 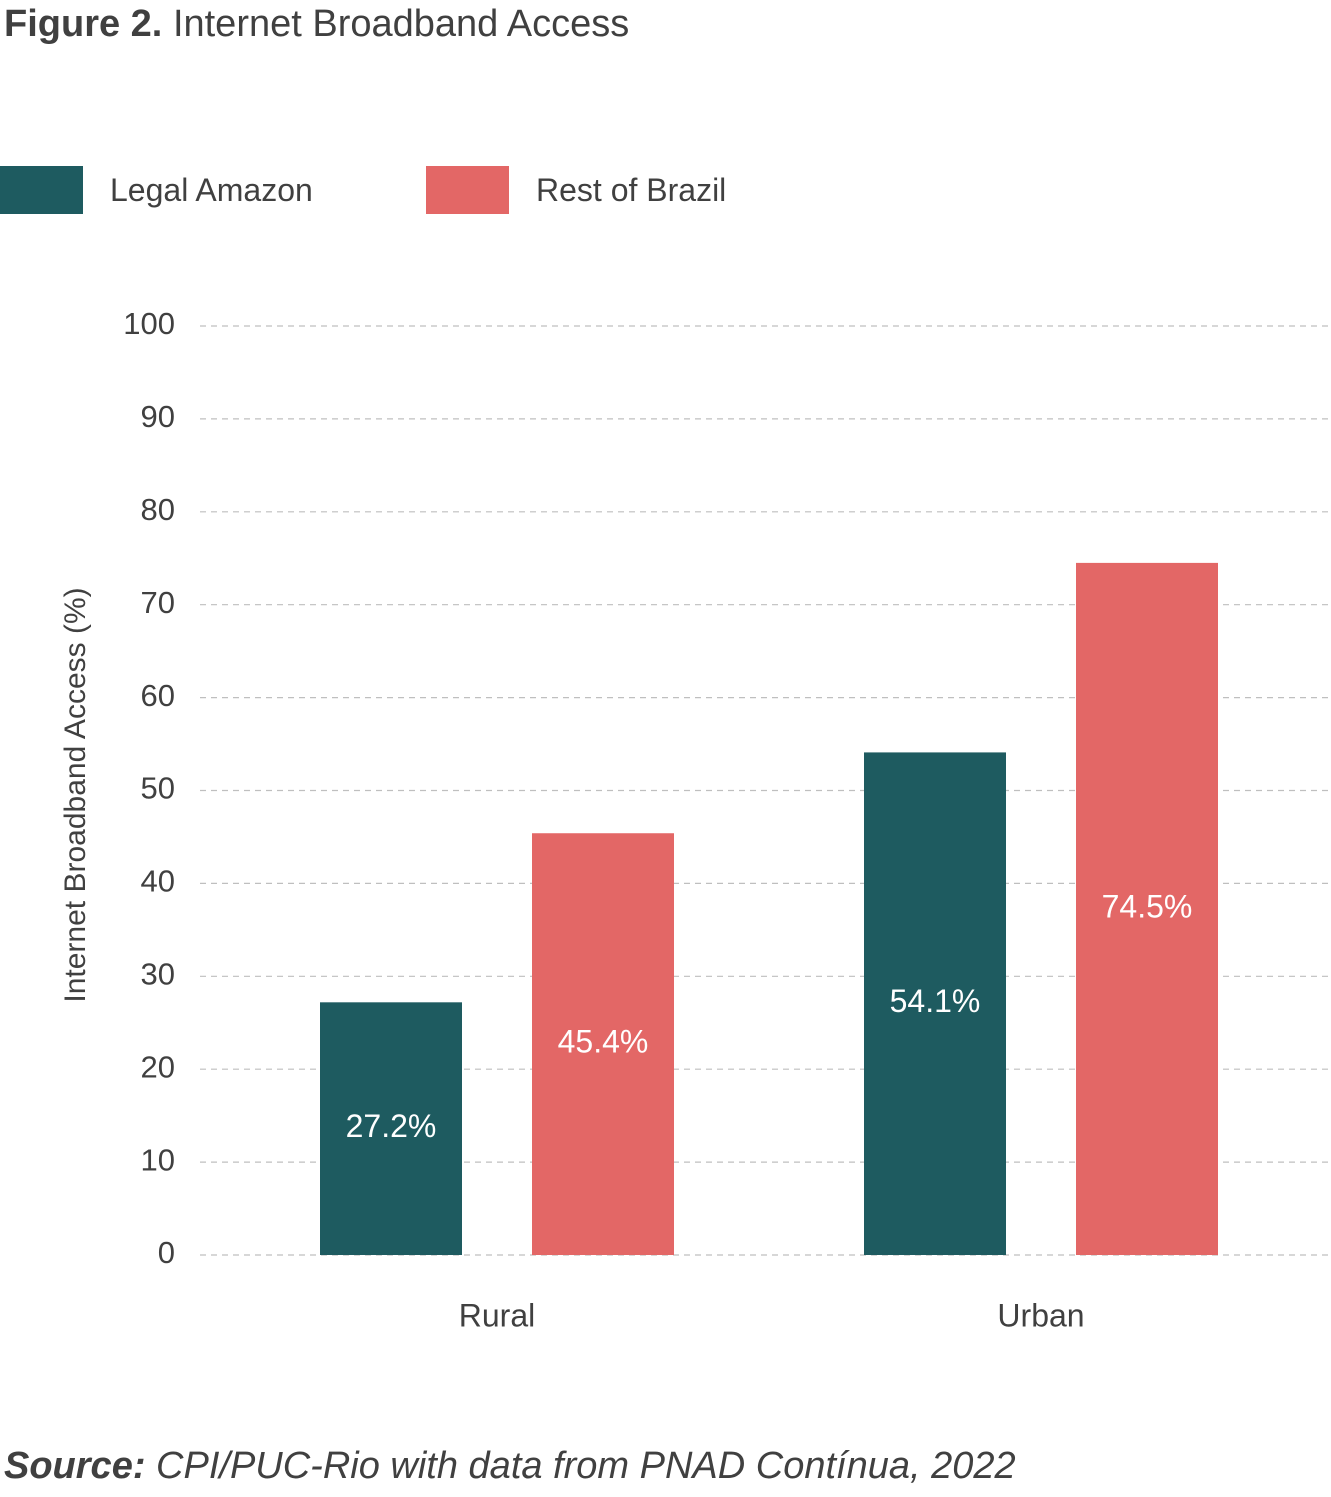 I want to click on data-labels: 27.2% 45.4% 54.1% 74.5%, so click(x=769, y=1016).